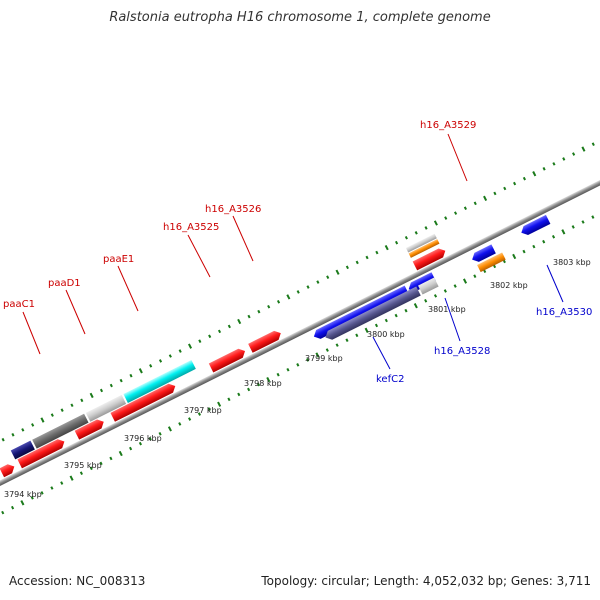 Image resolution: width=600 pixels, height=600 pixels. What do you see at coordinates (19, 304) in the screenshot?
I see `label-paaC1: paaC1` at bounding box center [19, 304].